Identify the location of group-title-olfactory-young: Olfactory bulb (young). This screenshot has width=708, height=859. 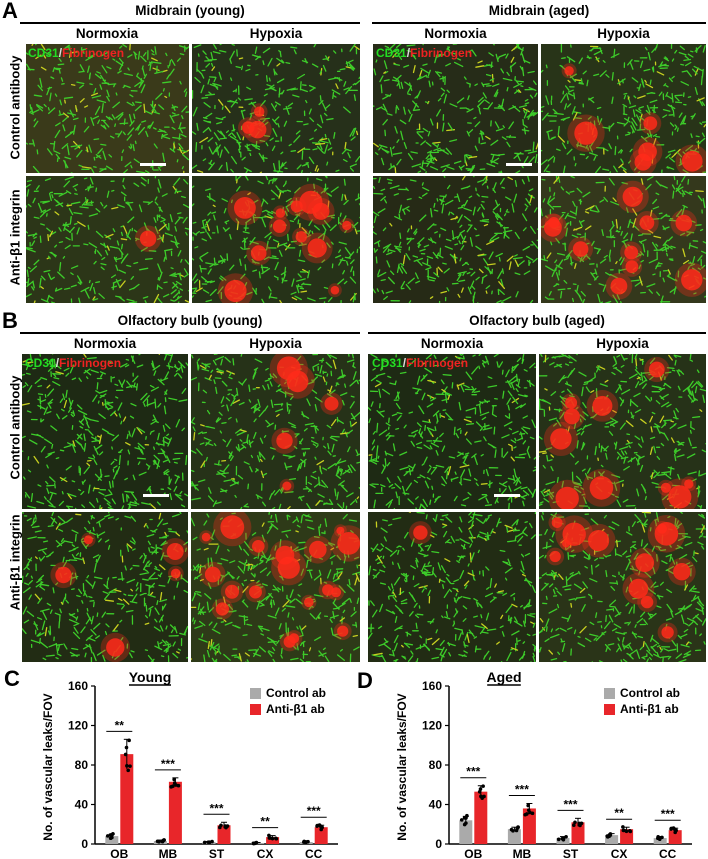
(190, 320).